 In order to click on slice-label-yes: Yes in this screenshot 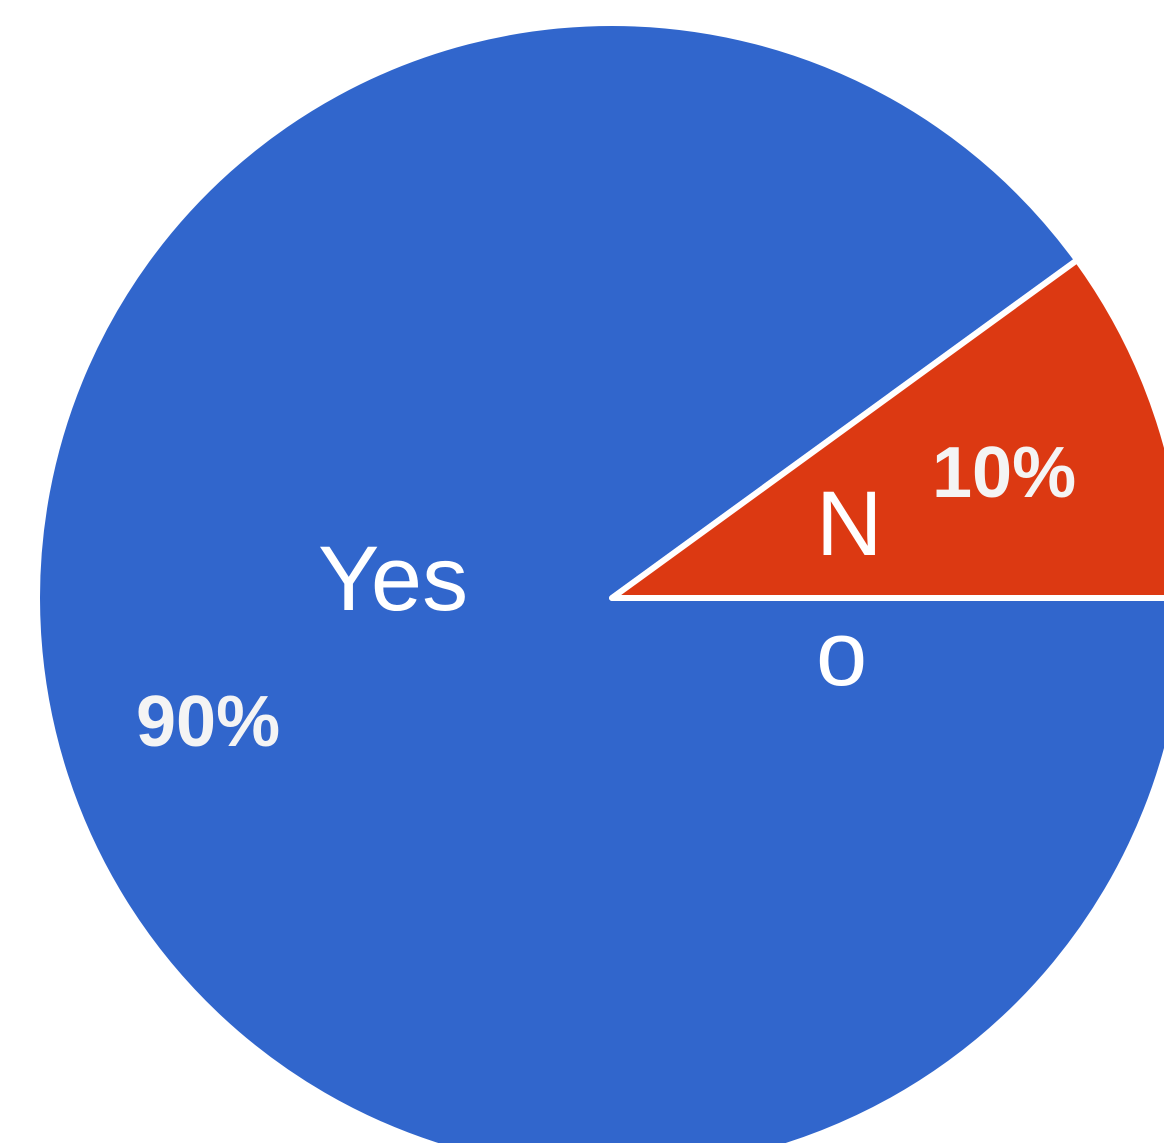, I will do `click(393, 579)`.